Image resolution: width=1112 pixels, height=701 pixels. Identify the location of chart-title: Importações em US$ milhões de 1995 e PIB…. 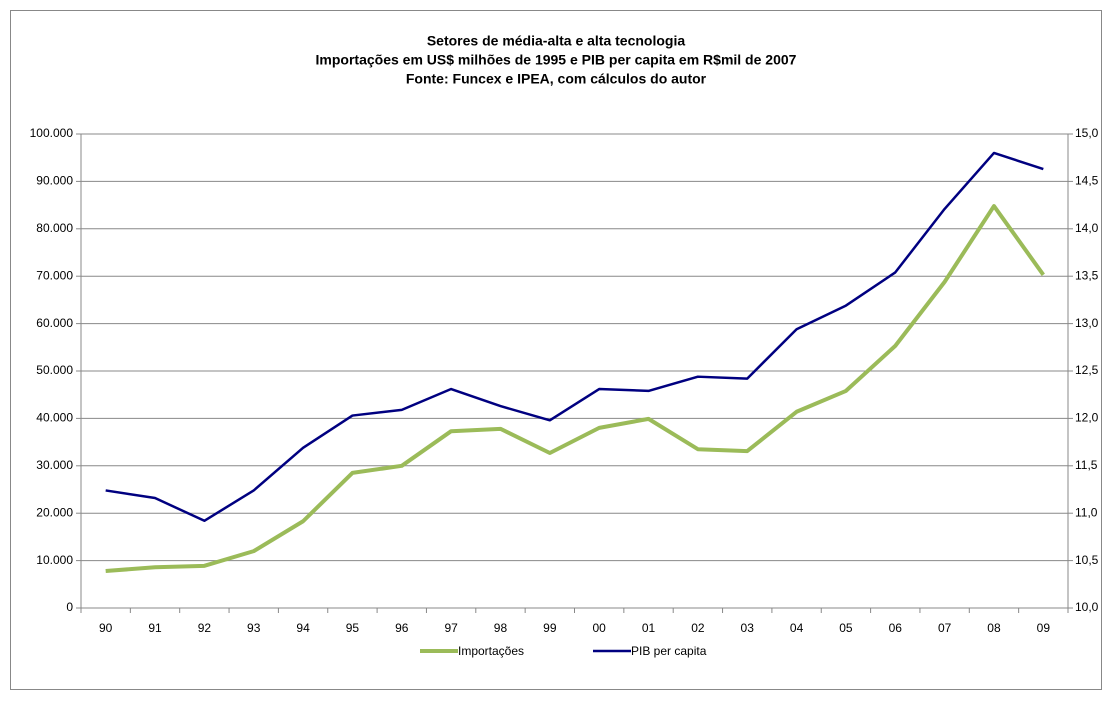
(556, 60).